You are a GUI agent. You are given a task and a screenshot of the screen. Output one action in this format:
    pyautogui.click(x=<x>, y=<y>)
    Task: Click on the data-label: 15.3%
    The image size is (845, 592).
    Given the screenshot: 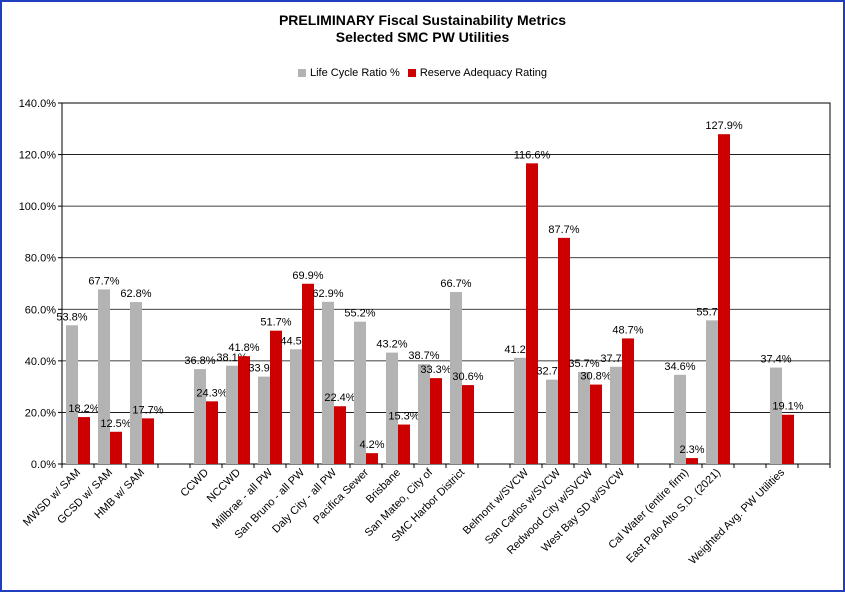 What is the action you would take?
    pyautogui.click(x=403, y=417)
    